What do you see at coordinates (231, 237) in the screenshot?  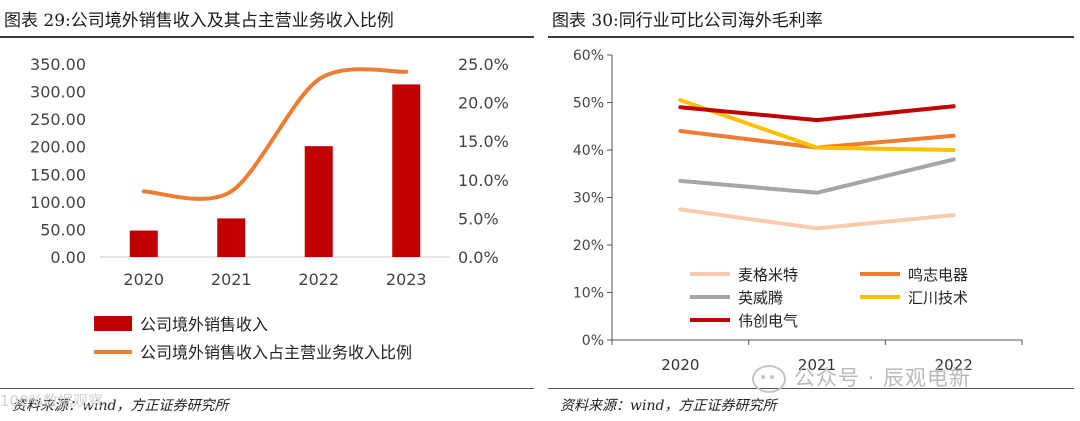 I see `bar-2021` at bounding box center [231, 237].